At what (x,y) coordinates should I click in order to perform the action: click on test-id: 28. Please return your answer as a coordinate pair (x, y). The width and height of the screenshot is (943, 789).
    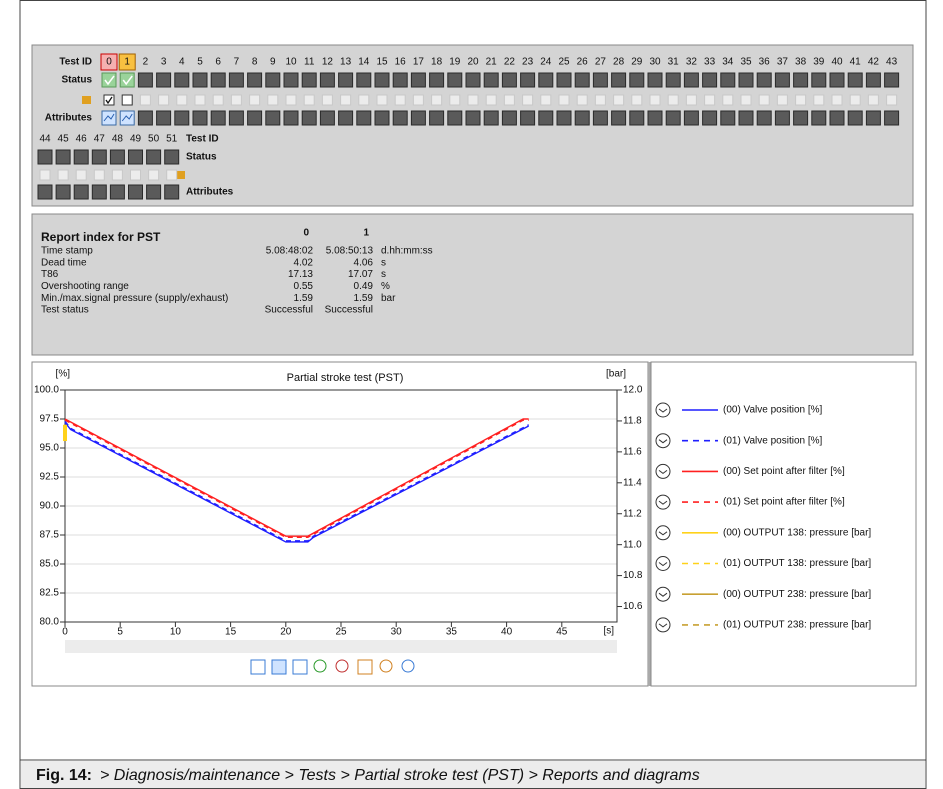
    Looking at the image, I should click on (619, 62).